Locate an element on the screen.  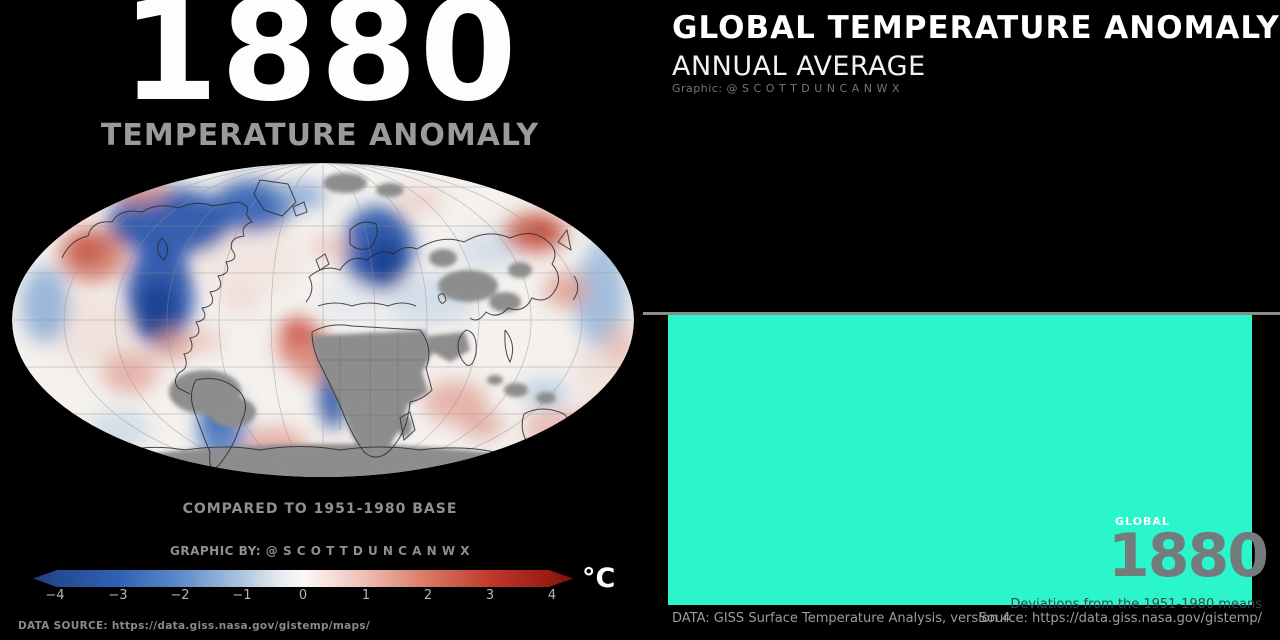
map-subtitle: TEMPERATURE ANOMALY is located at coordinates (320, 135).